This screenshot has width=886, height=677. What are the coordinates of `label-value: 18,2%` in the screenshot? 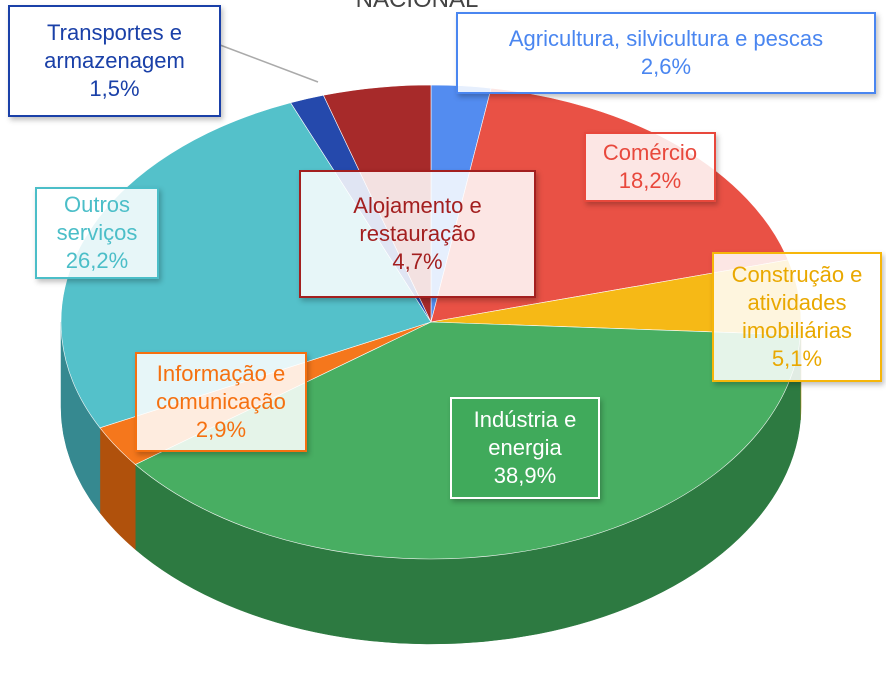 It's located at (650, 180).